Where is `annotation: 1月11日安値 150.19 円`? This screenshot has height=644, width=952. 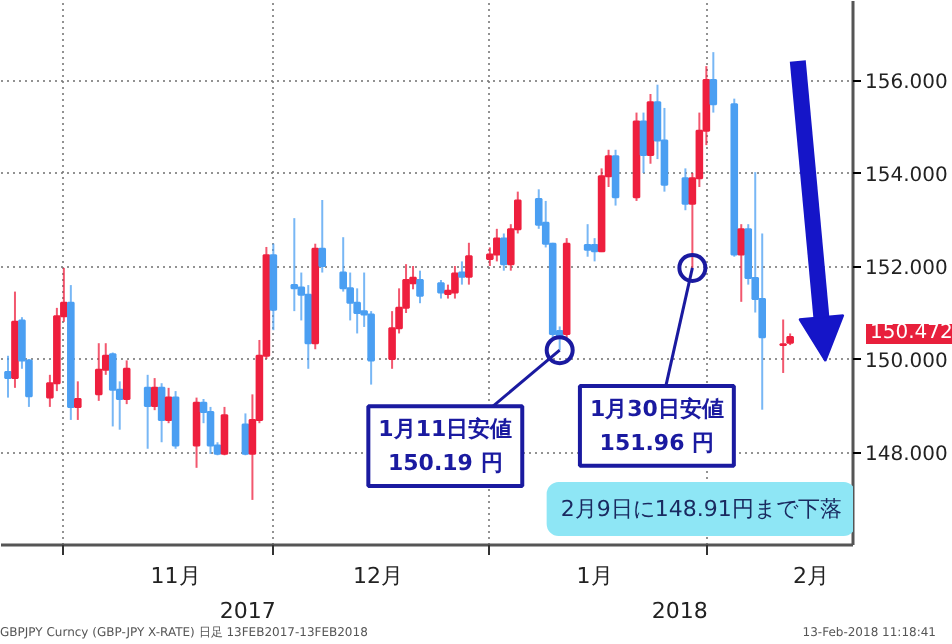
annotation: 1月11日安値 150.19 円 is located at coordinates (445, 446).